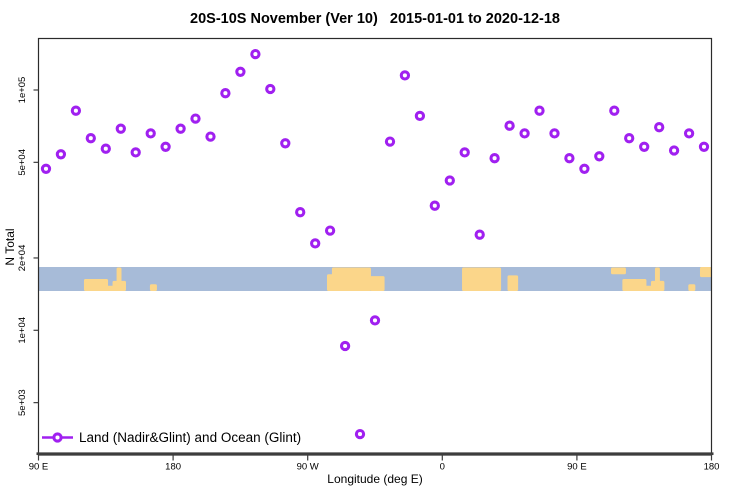 This screenshot has width=750, height=500. What do you see at coordinates (22, 330) in the screenshot?
I see `y-tick-label: 1e+04` at bounding box center [22, 330].